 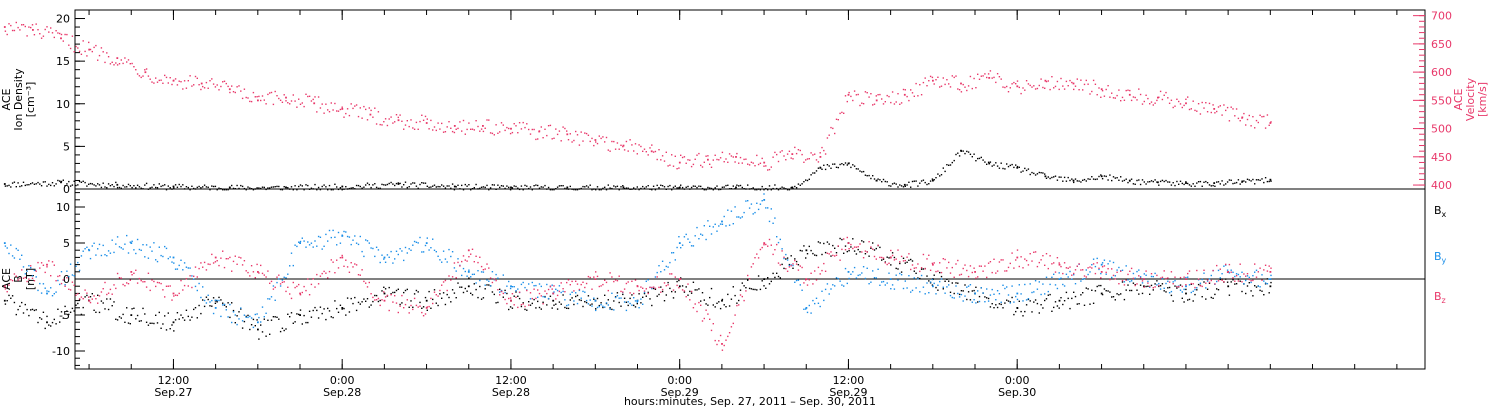 I want to click on x-tick-day-label: Sep.27, so click(x=173, y=392).